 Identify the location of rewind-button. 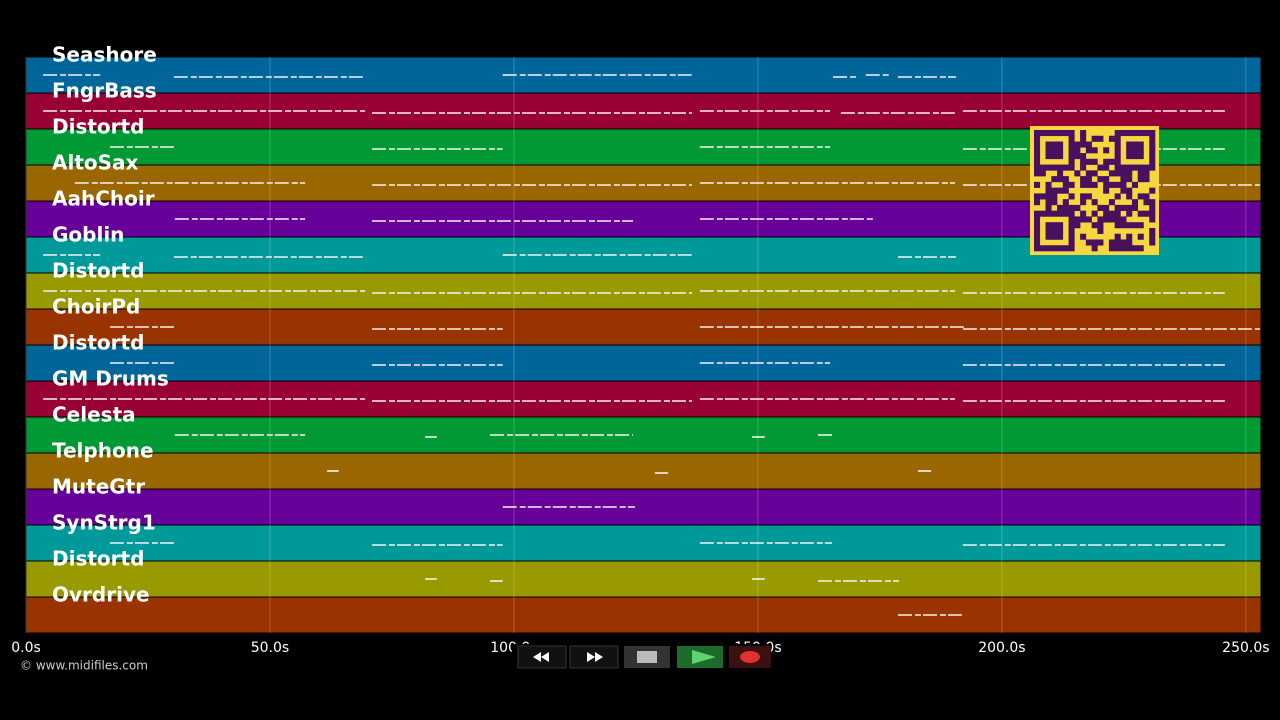
(542, 657).